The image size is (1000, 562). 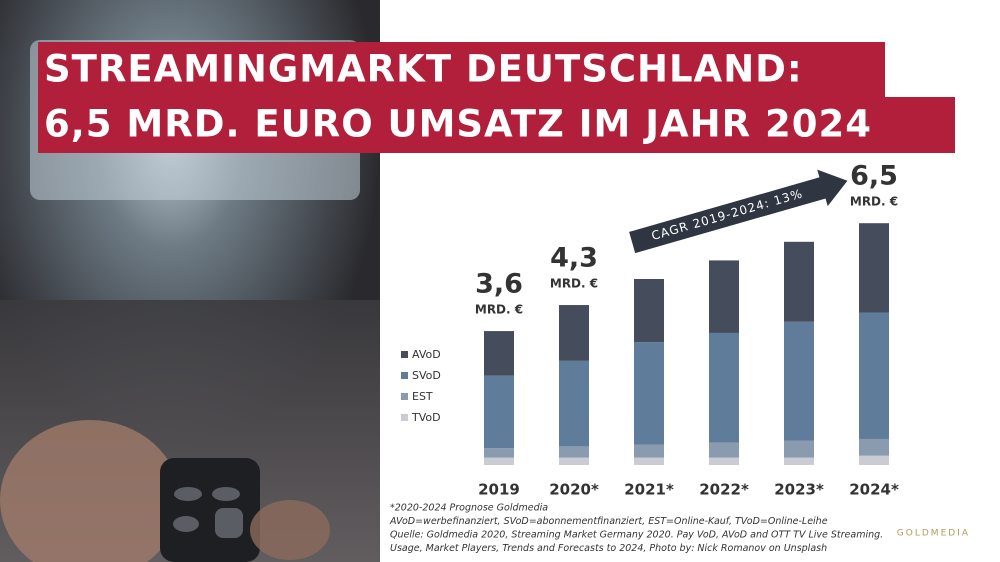 What do you see at coordinates (727, 214) in the screenshot?
I see `annotation: CAGR 2019-2024: 13%` at bounding box center [727, 214].